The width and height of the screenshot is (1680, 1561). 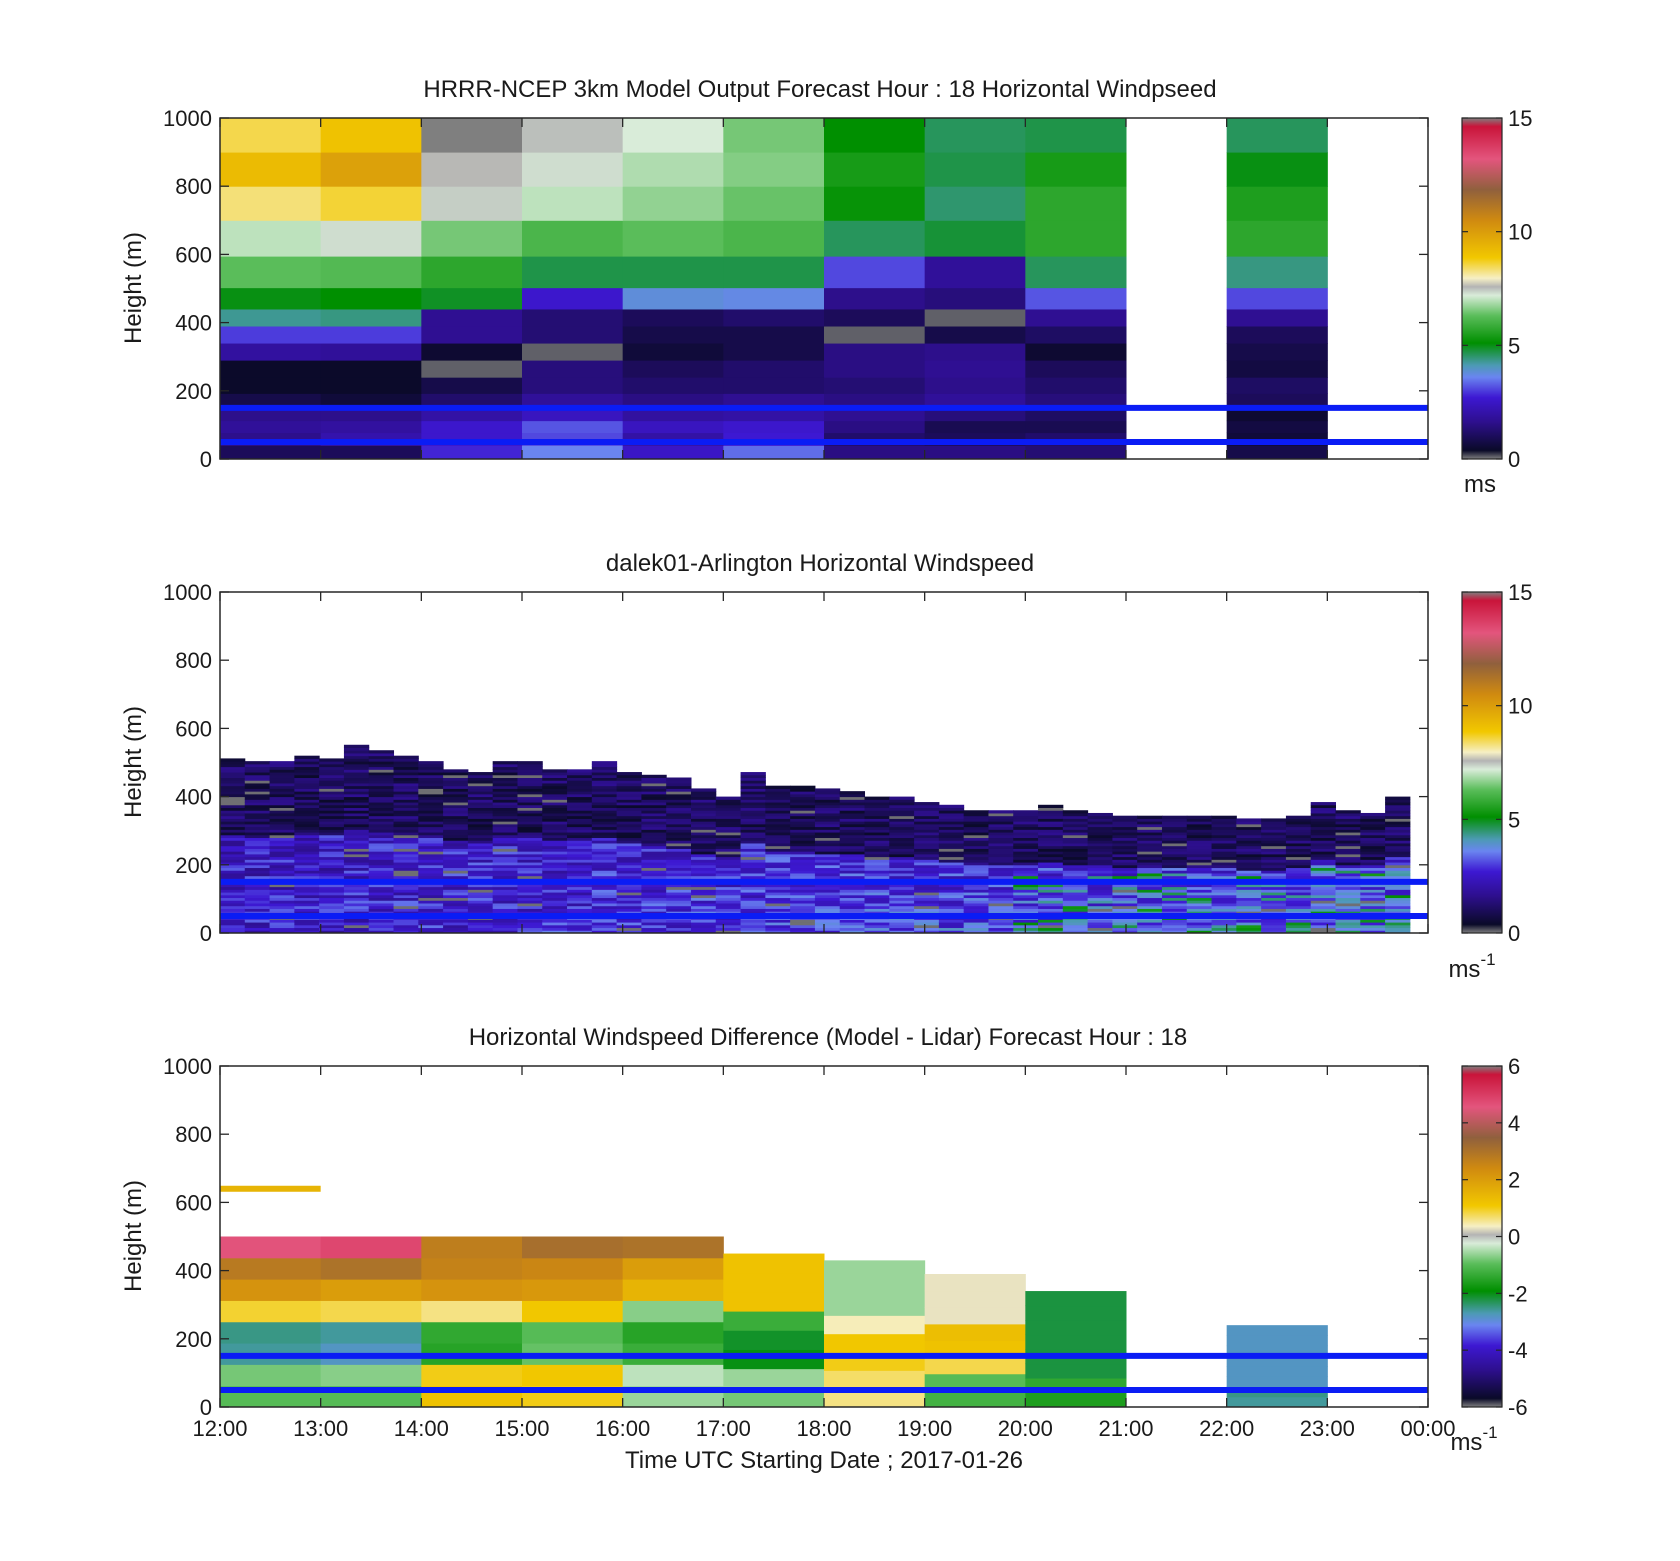 I want to click on difference-cell, so click(x=371, y=1247).